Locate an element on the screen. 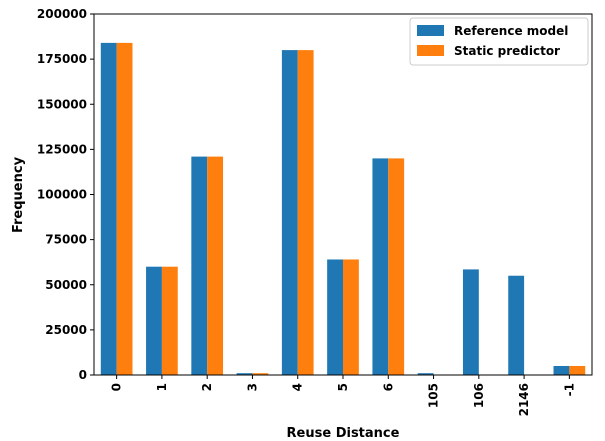 The image size is (605, 441). y-tick-label: 50000 is located at coordinates (66, 285).